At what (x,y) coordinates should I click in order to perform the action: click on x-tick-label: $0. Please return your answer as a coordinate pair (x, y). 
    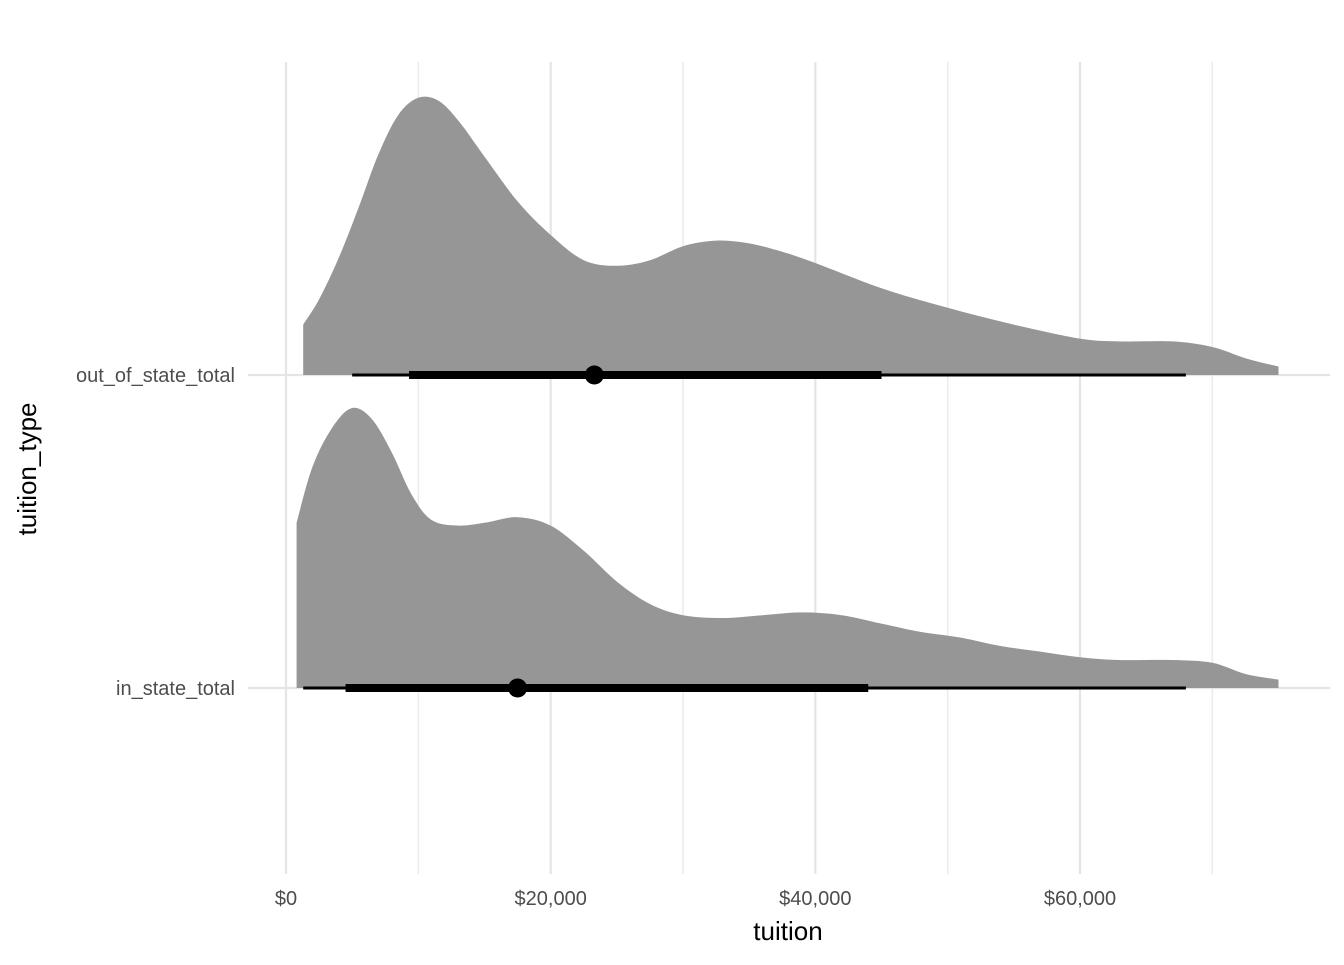
    Looking at the image, I should click on (286, 899).